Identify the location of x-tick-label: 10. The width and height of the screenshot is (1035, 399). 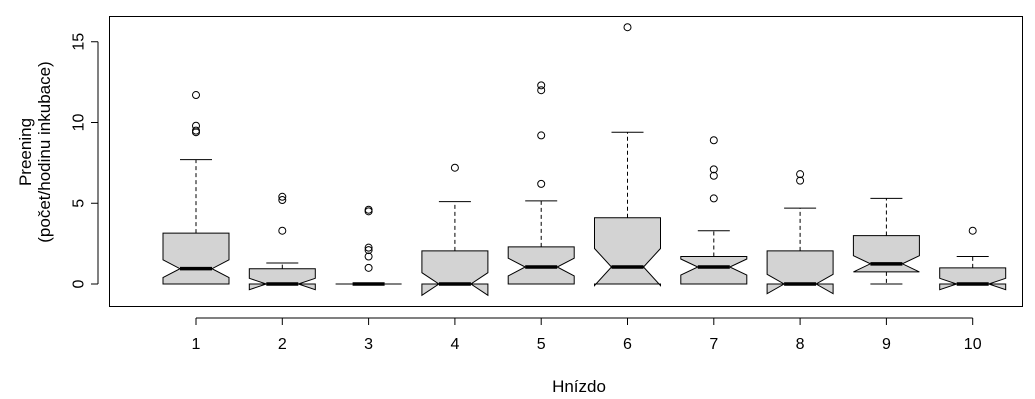
(973, 344).